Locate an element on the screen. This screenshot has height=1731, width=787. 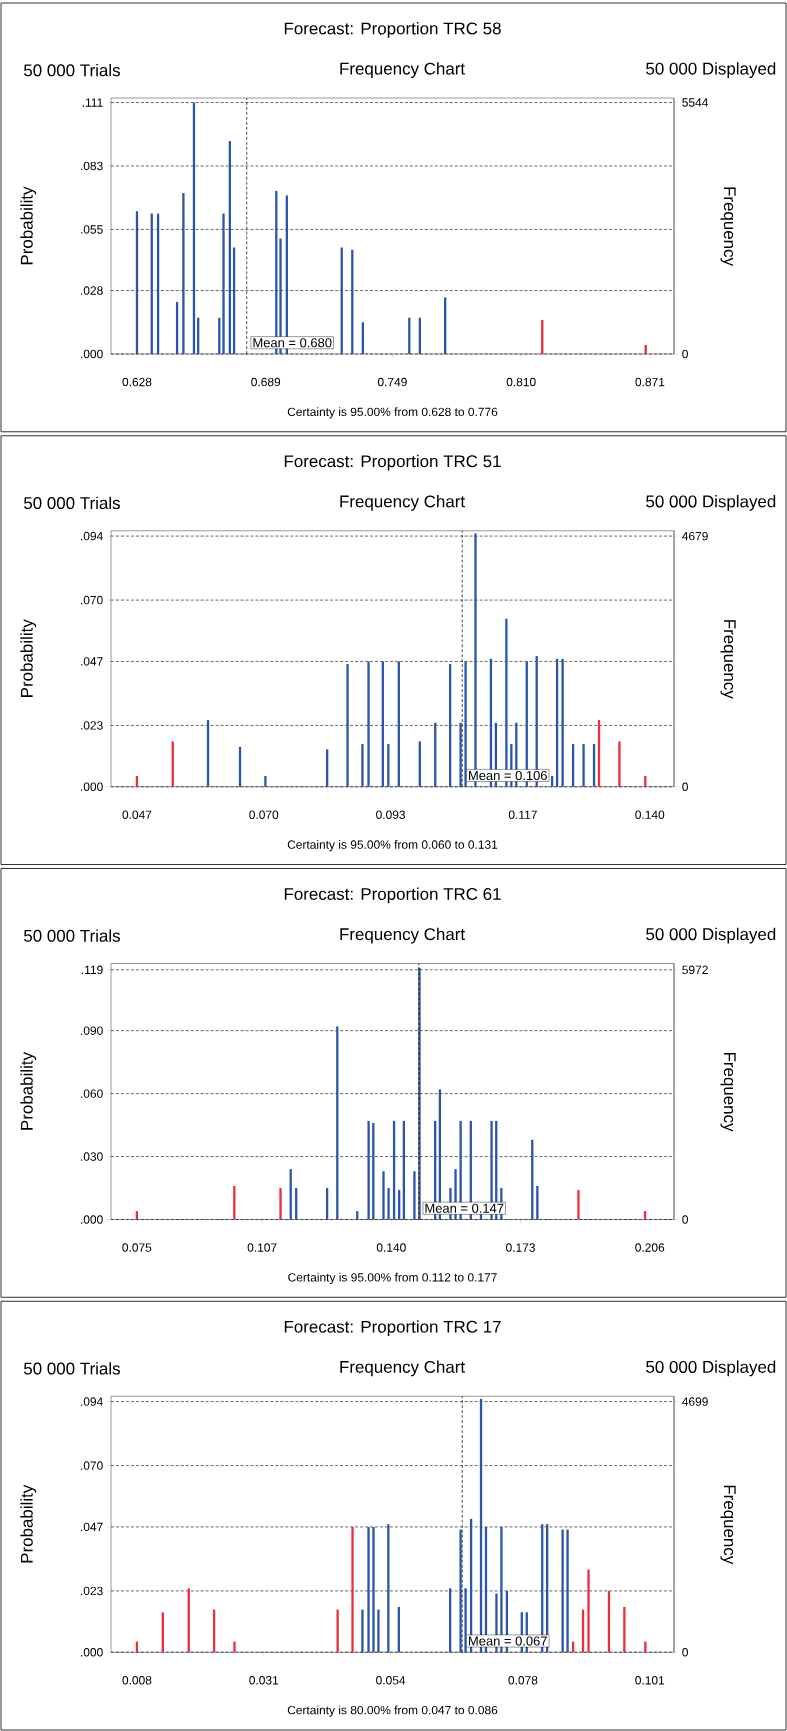
x-tick-label: 0.047 is located at coordinates (137, 814).